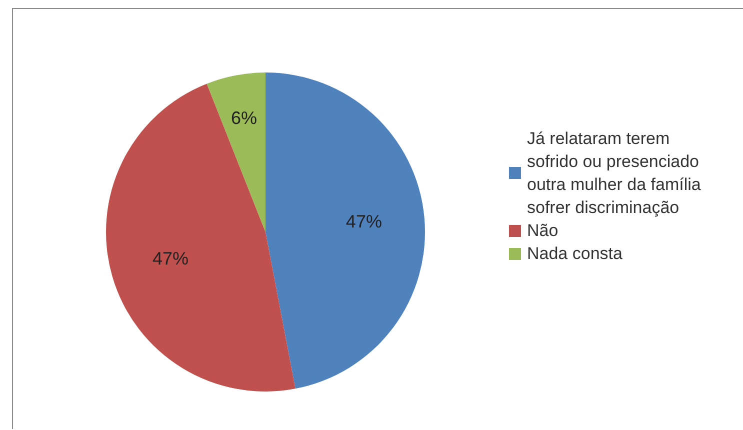  Describe the element at coordinates (542, 231) in the screenshot. I see `legend-label: Não` at that location.